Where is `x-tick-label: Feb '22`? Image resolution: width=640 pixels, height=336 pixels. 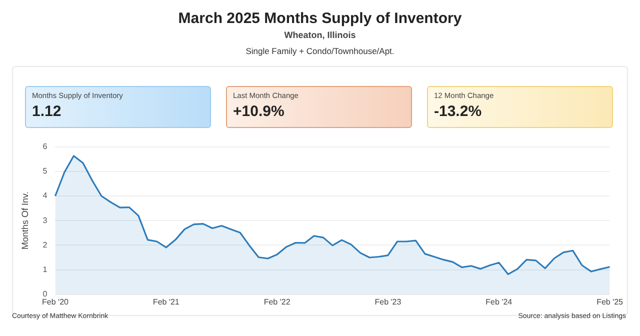 x-tick-label: Feb '22 is located at coordinates (277, 301).